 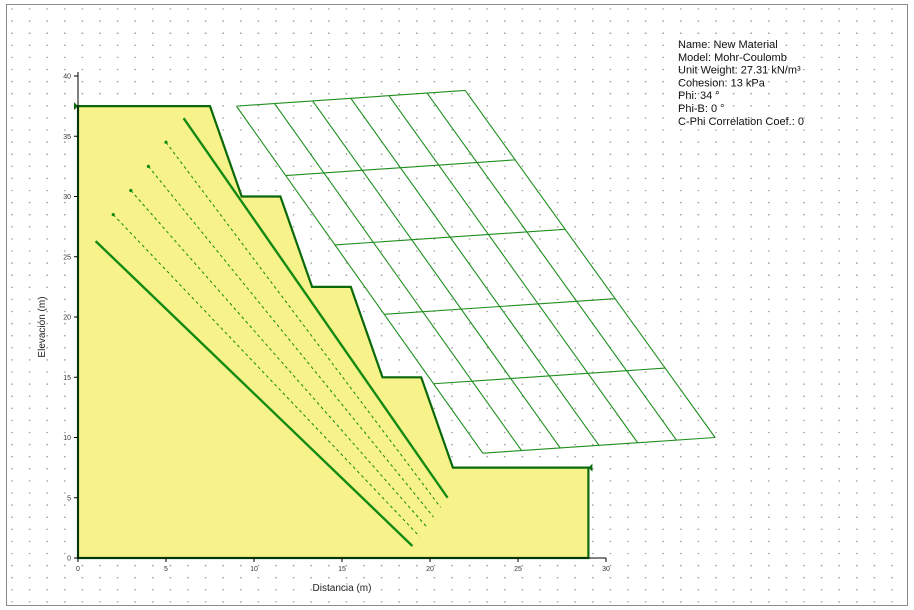 What do you see at coordinates (67, 77) in the screenshot?
I see `y-tick-label: 40` at bounding box center [67, 77].